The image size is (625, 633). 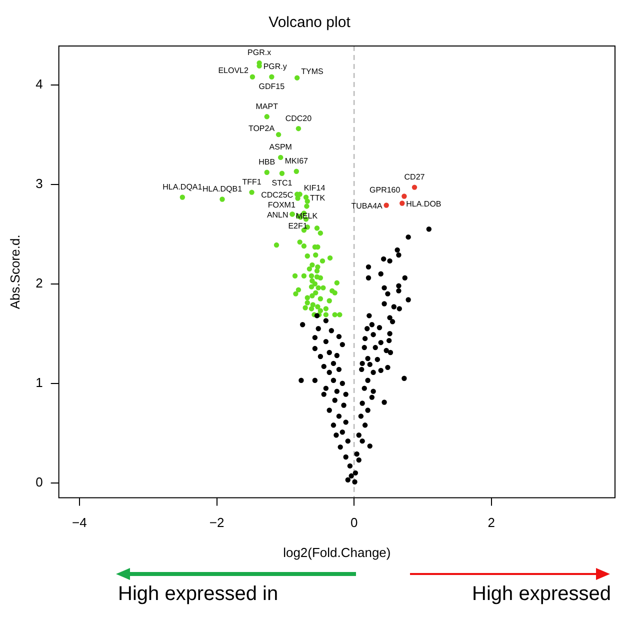 I want to click on annotation: PGR.y, so click(x=275, y=67).